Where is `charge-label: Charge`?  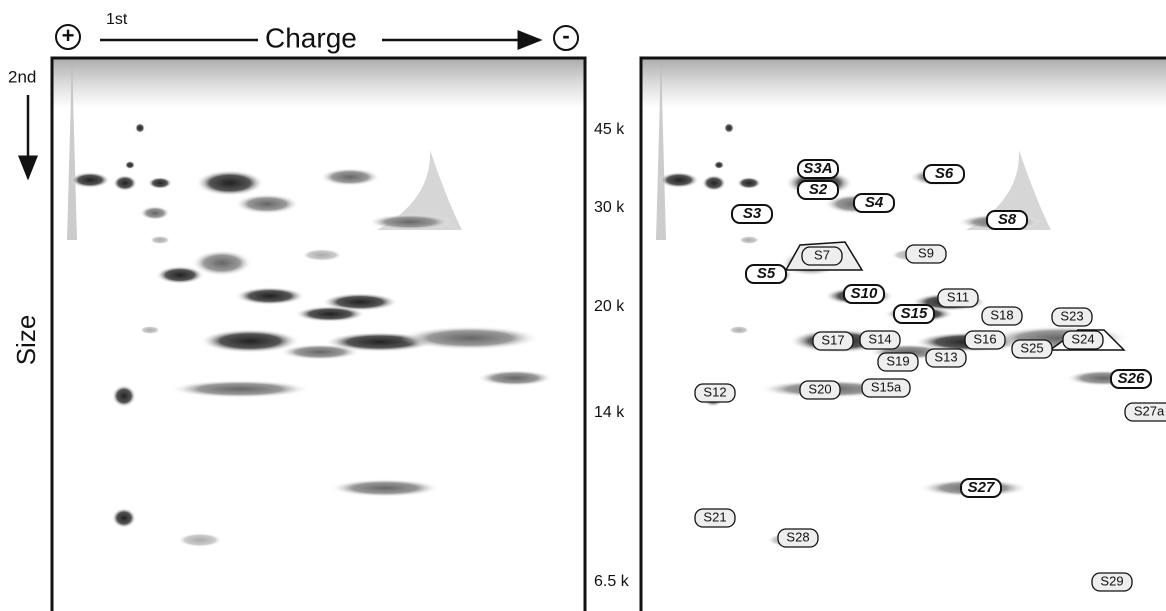 charge-label: Charge is located at coordinates (311, 37).